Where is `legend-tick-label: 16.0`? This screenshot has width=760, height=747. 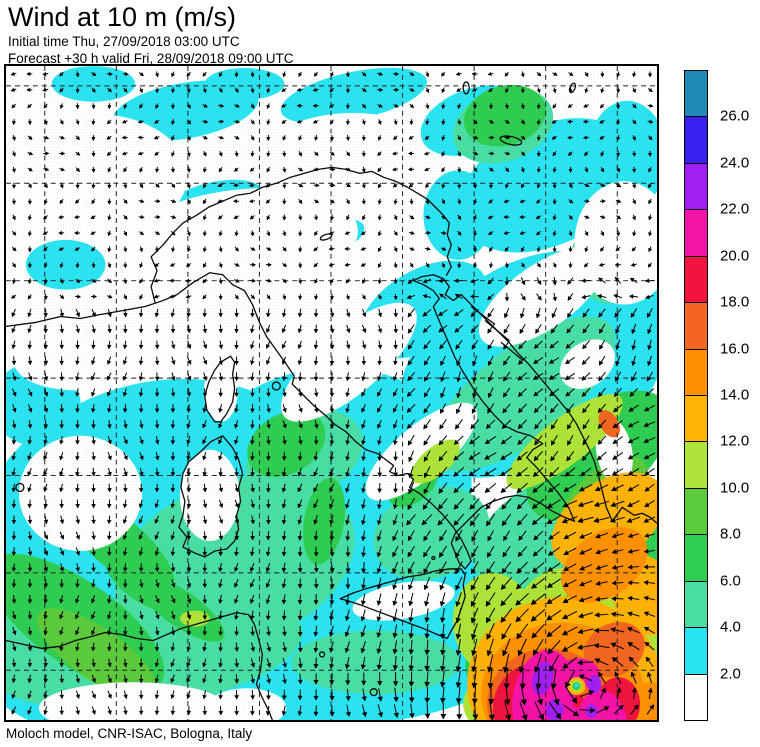 legend-tick-label: 16.0 is located at coordinates (735, 349).